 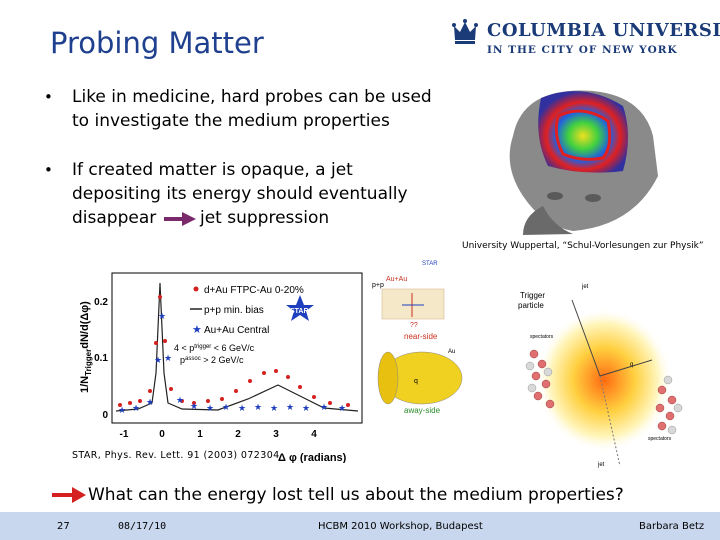 I want to click on logo-university-subtitle: IN THE CITY OF NEW YORK, so click(x=582, y=50).